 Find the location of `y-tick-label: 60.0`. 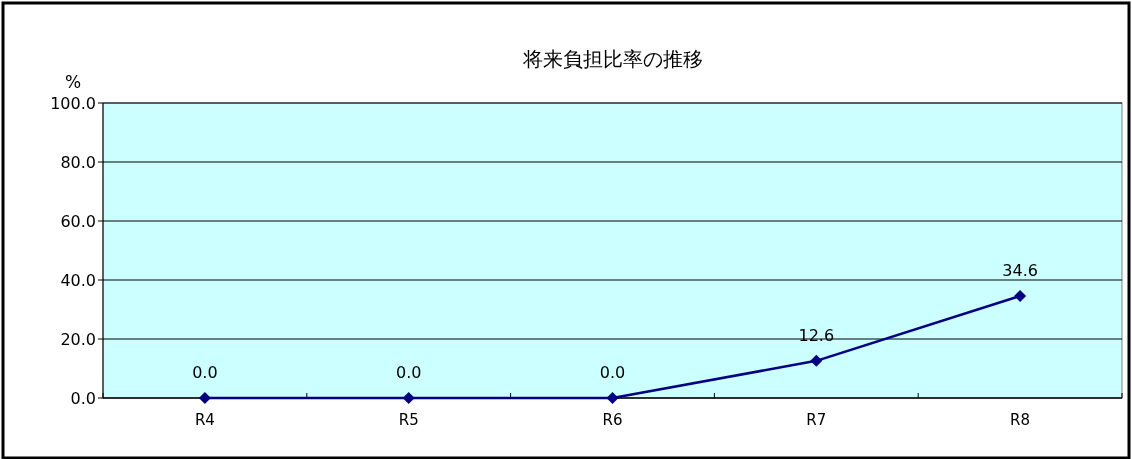

y-tick-label: 60.0 is located at coordinates (78, 221).